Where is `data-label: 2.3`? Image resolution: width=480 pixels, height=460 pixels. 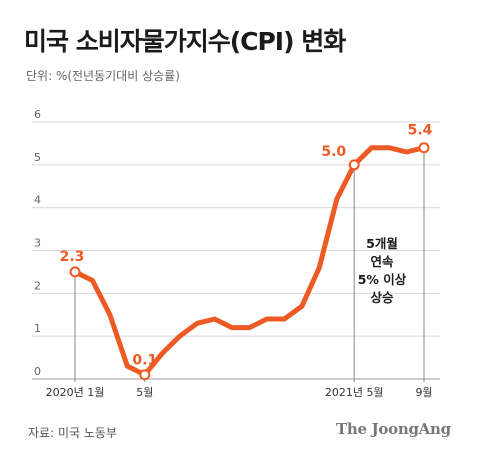
data-label: 2.3 is located at coordinates (72, 257).